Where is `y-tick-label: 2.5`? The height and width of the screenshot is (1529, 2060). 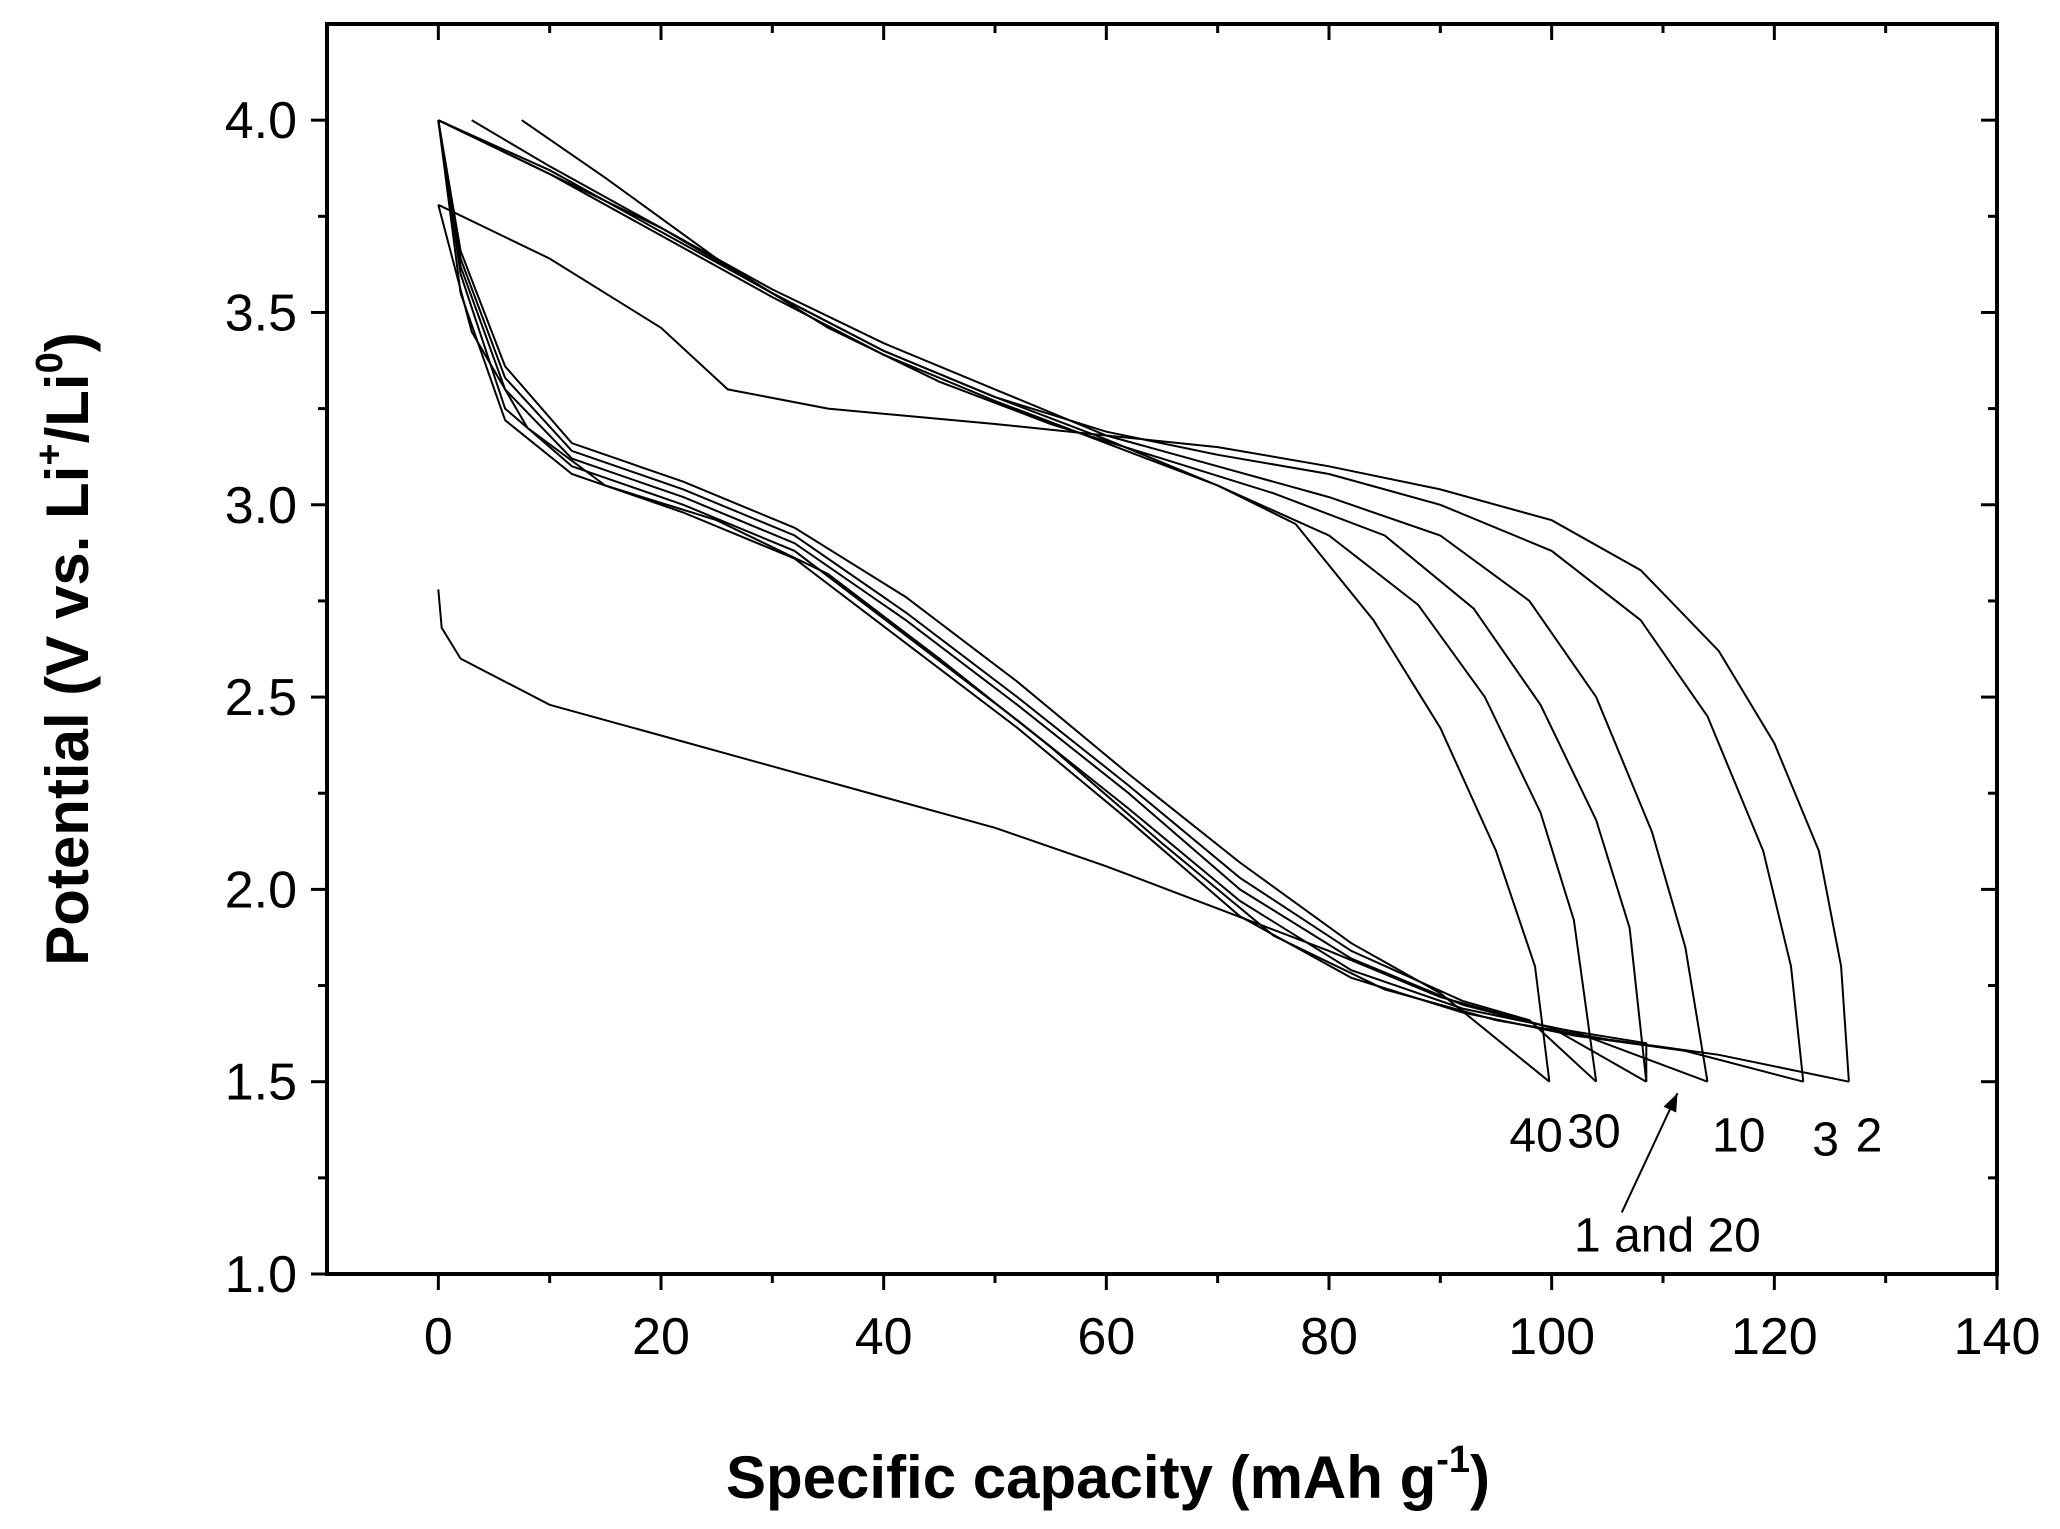
y-tick-label: 2.5 is located at coordinates (261, 698).